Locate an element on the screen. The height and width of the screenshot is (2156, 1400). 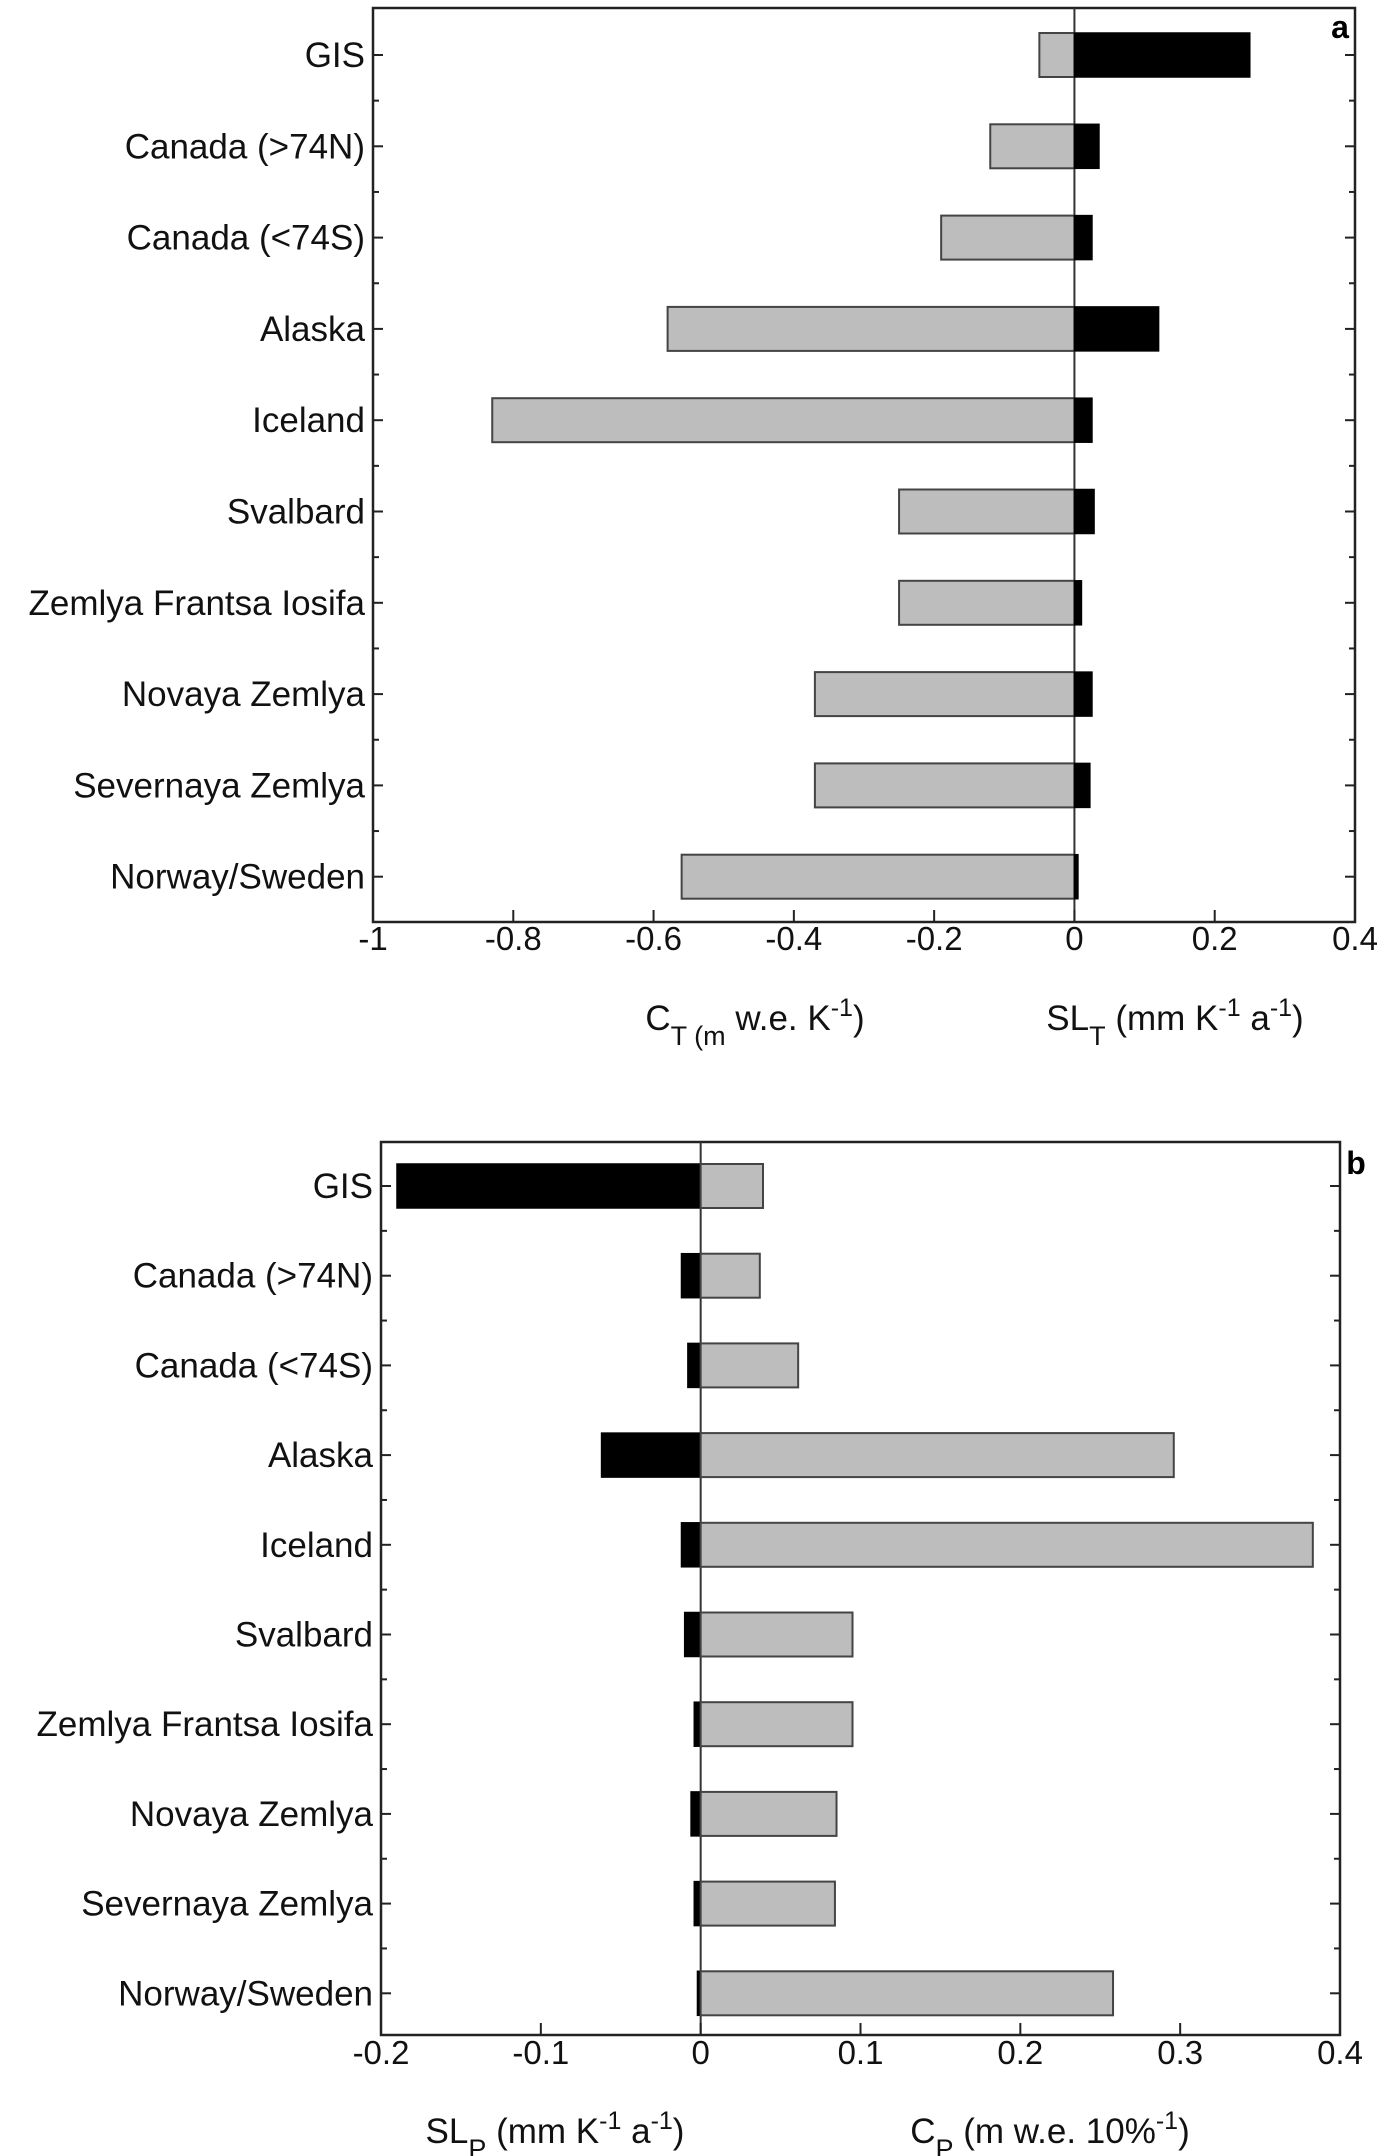
x-tick-label: 0.1 is located at coordinates (861, 2052).